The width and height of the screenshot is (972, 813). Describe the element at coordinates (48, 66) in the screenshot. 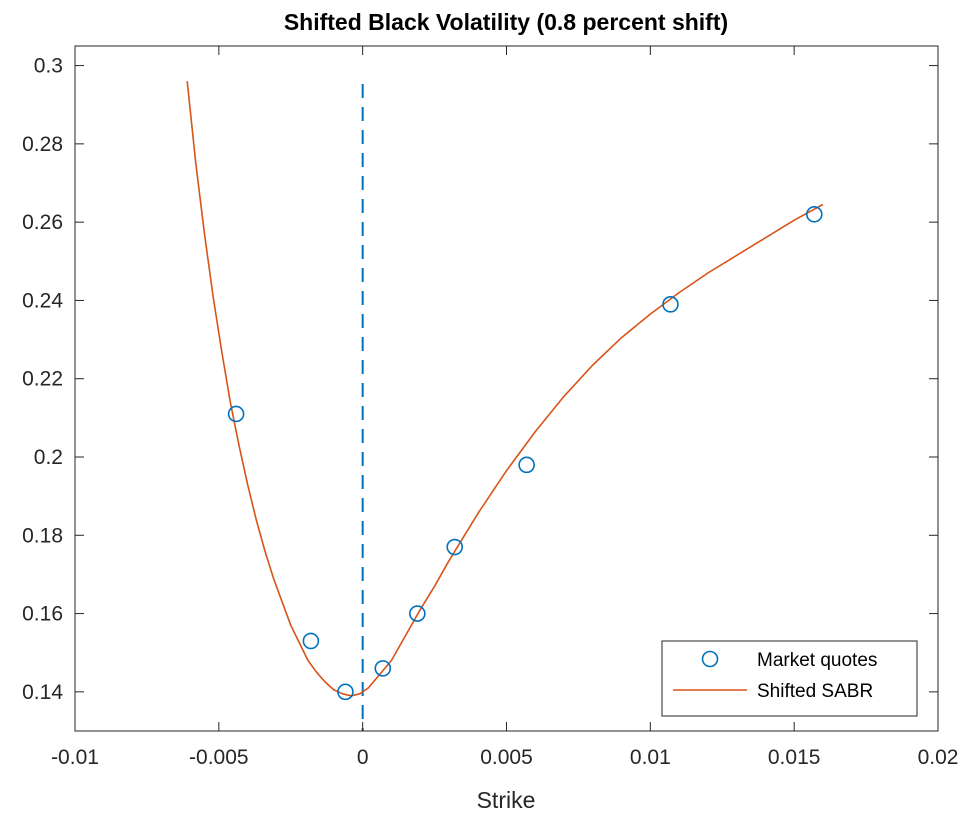

I see `y-tick-label: 0.3` at that location.